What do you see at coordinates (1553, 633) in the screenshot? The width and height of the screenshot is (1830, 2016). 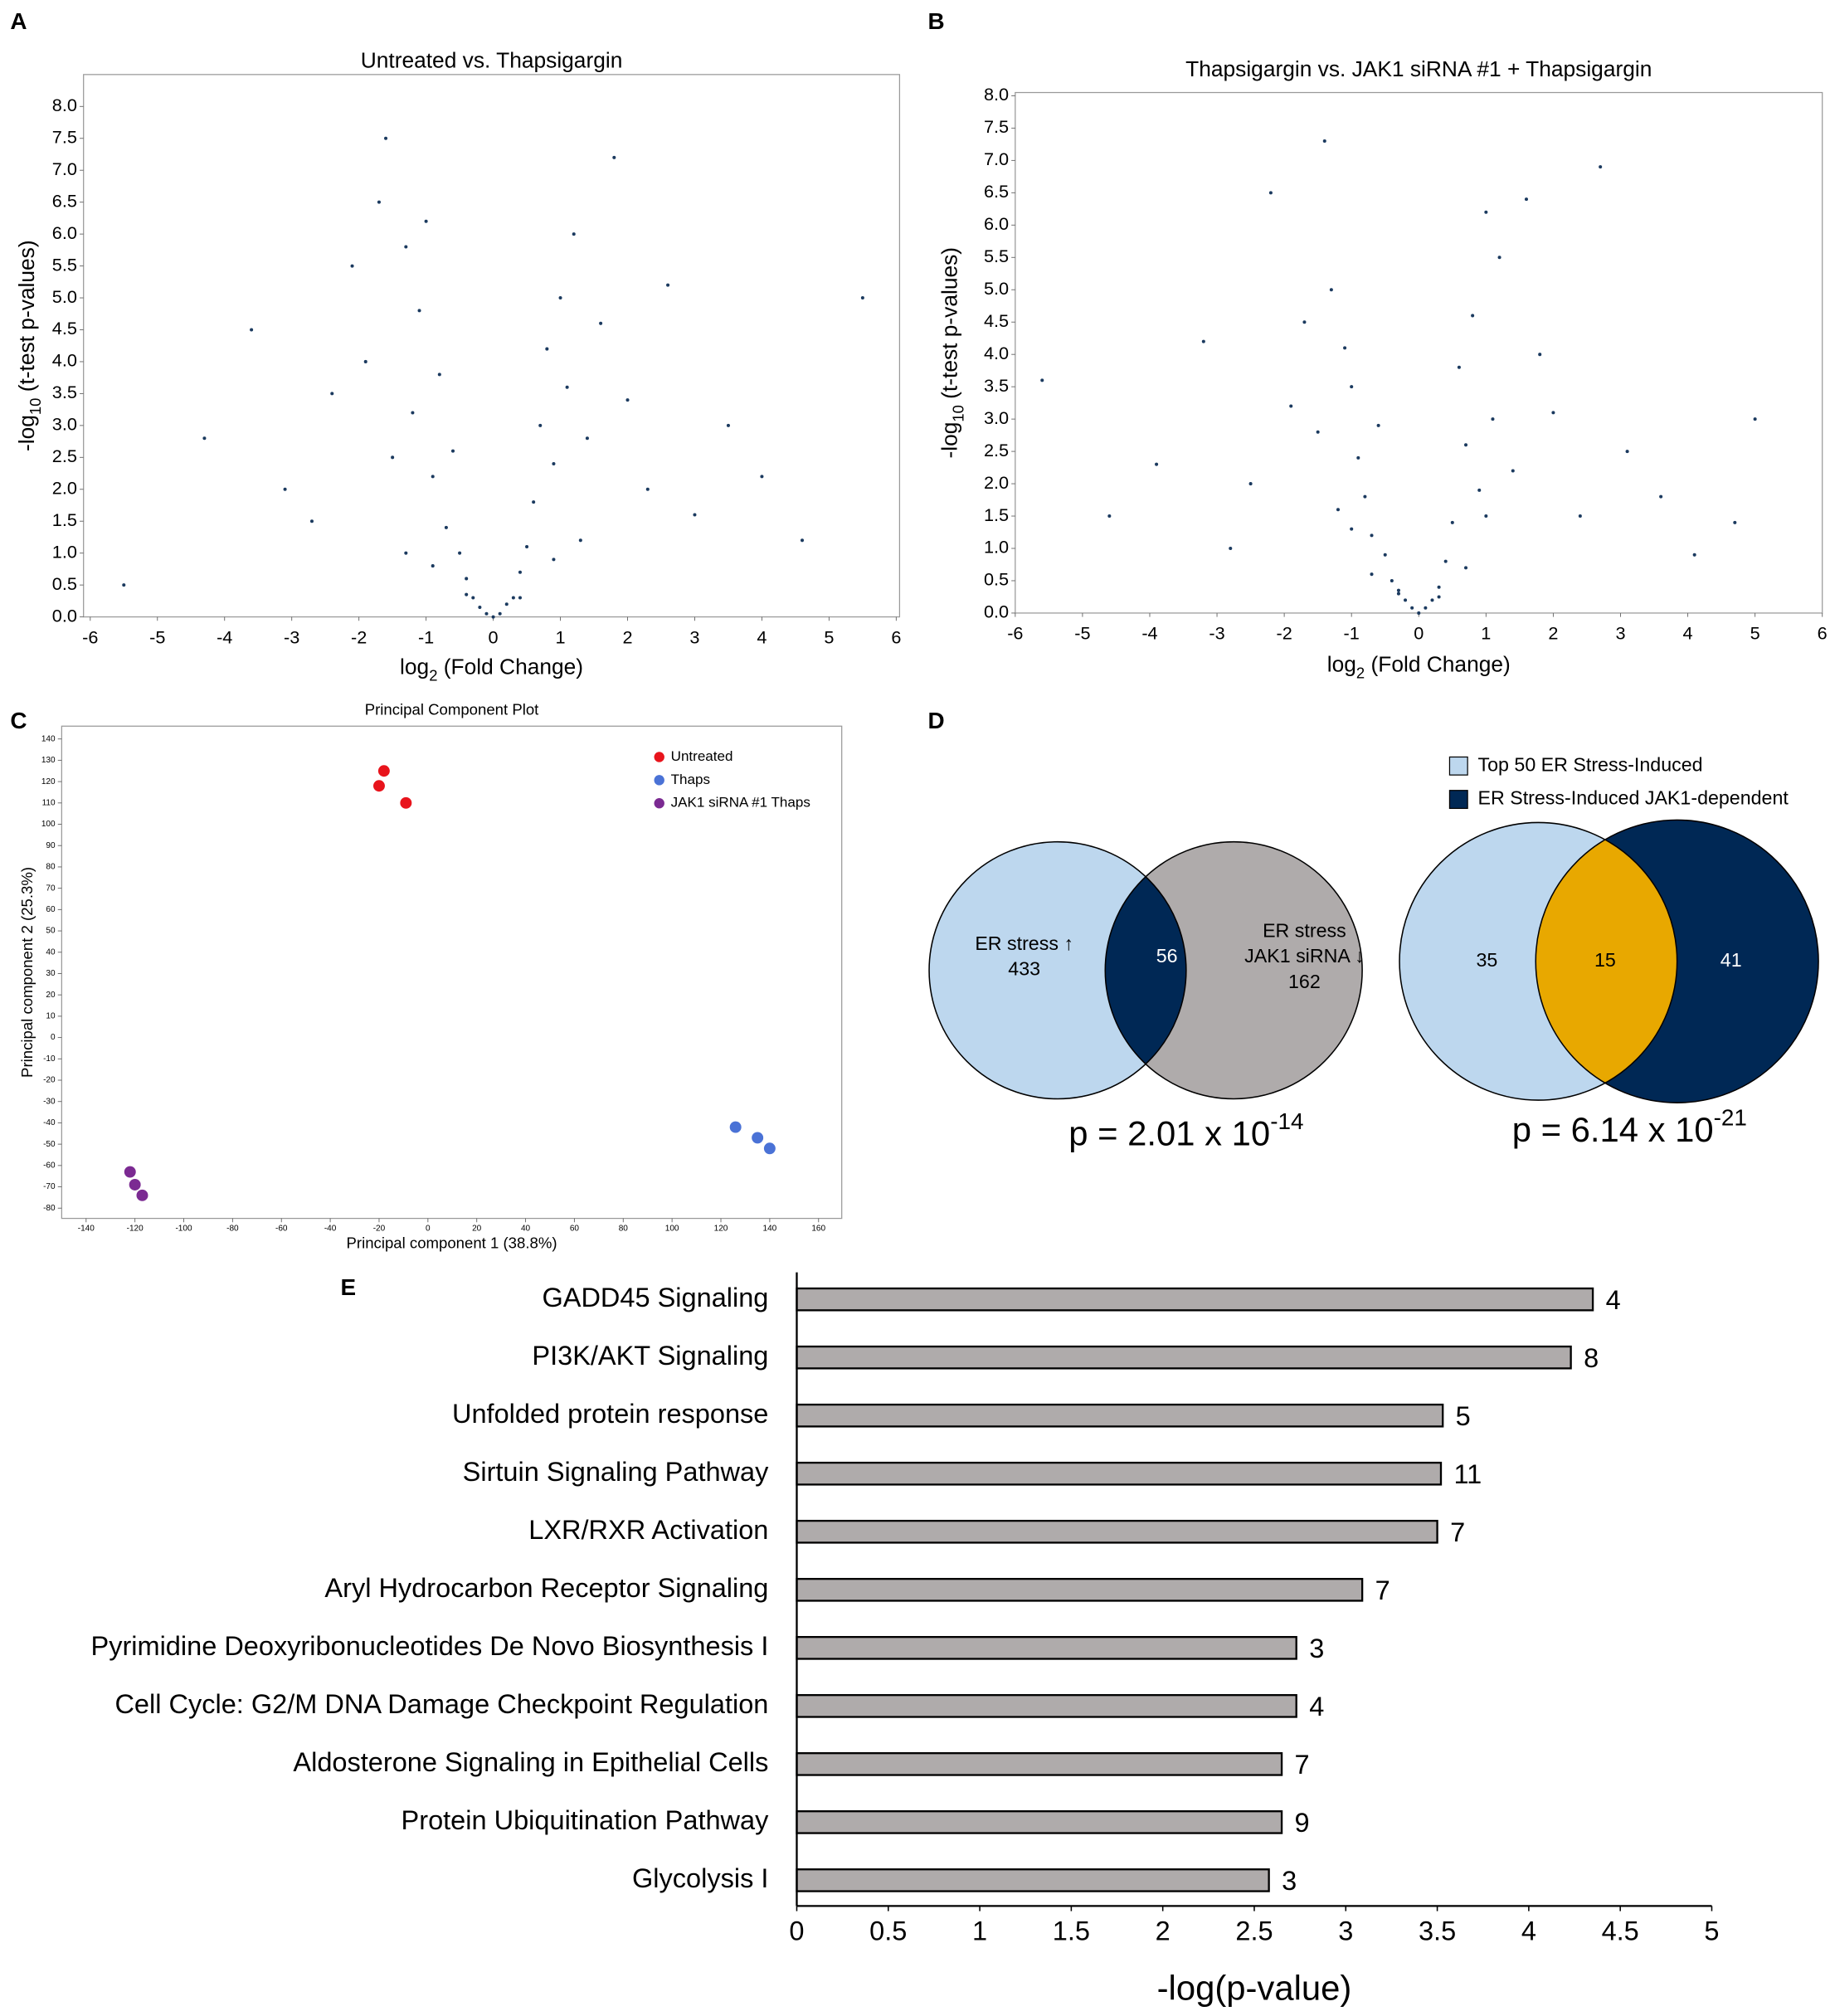 I see `x-tick-label: 2` at bounding box center [1553, 633].